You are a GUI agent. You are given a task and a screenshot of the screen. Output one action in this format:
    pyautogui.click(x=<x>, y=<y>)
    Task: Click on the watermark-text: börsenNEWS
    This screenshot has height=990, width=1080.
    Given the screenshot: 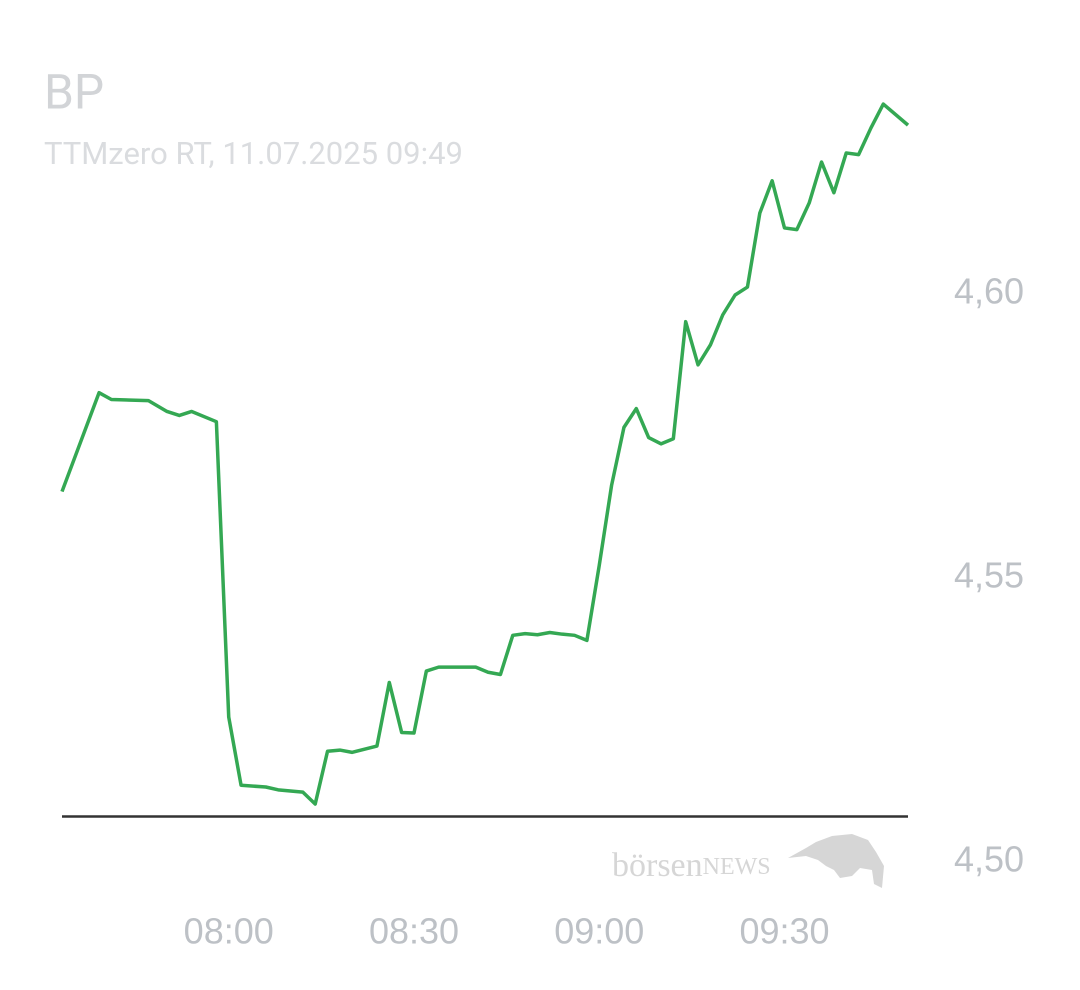 What is the action you would take?
    pyautogui.click(x=691, y=865)
    